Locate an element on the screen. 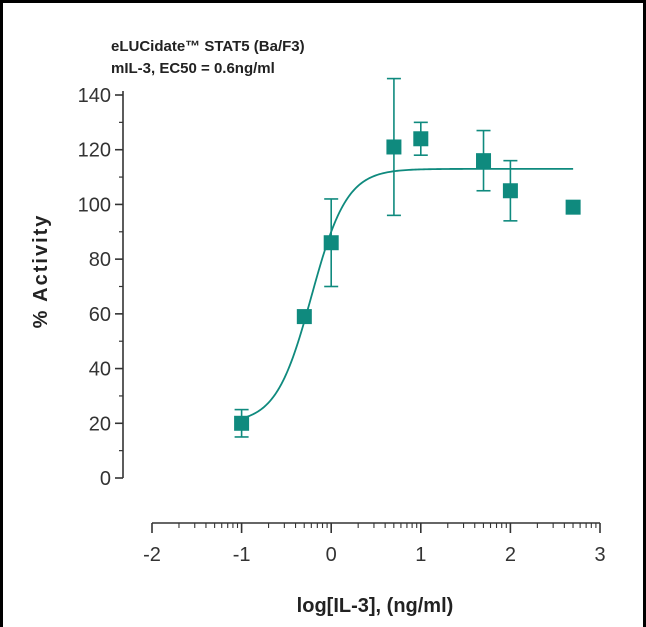  x-axis: -2 -1 0 1 2 3 is located at coordinates (374, 544).